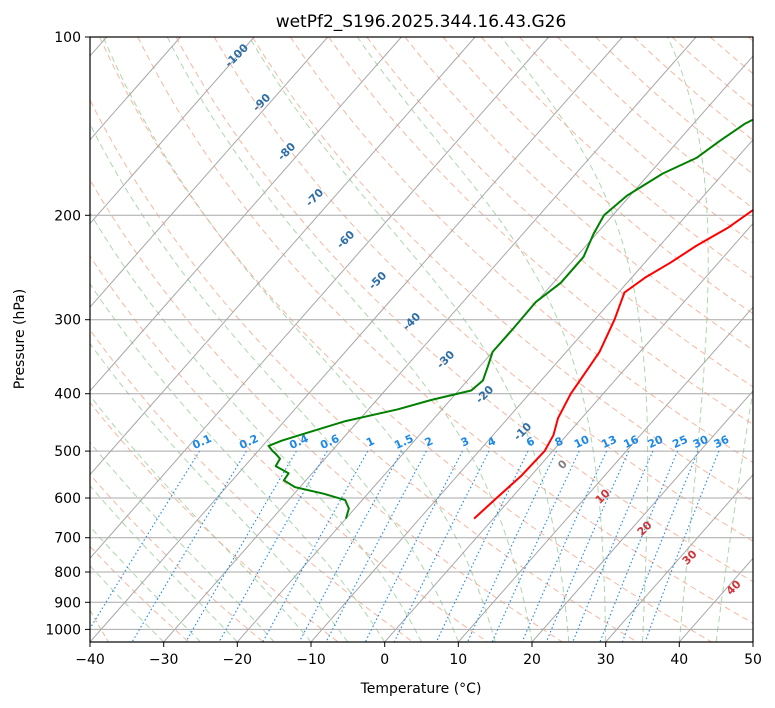 This screenshot has width=775, height=708. What do you see at coordinates (67, 452) in the screenshot?
I see `y-tick-label: 500` at bounding box center [67, 452].